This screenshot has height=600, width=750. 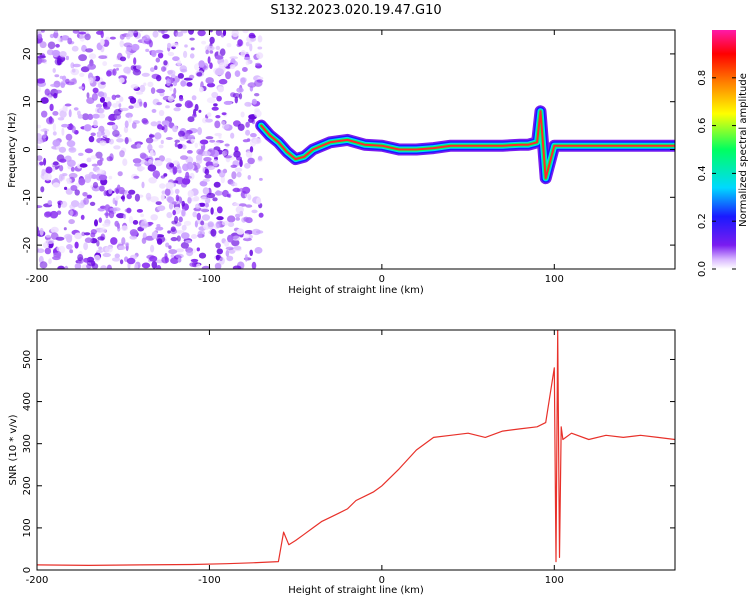 I want to click on colorbar-gradient, so click(x=724, y=149).